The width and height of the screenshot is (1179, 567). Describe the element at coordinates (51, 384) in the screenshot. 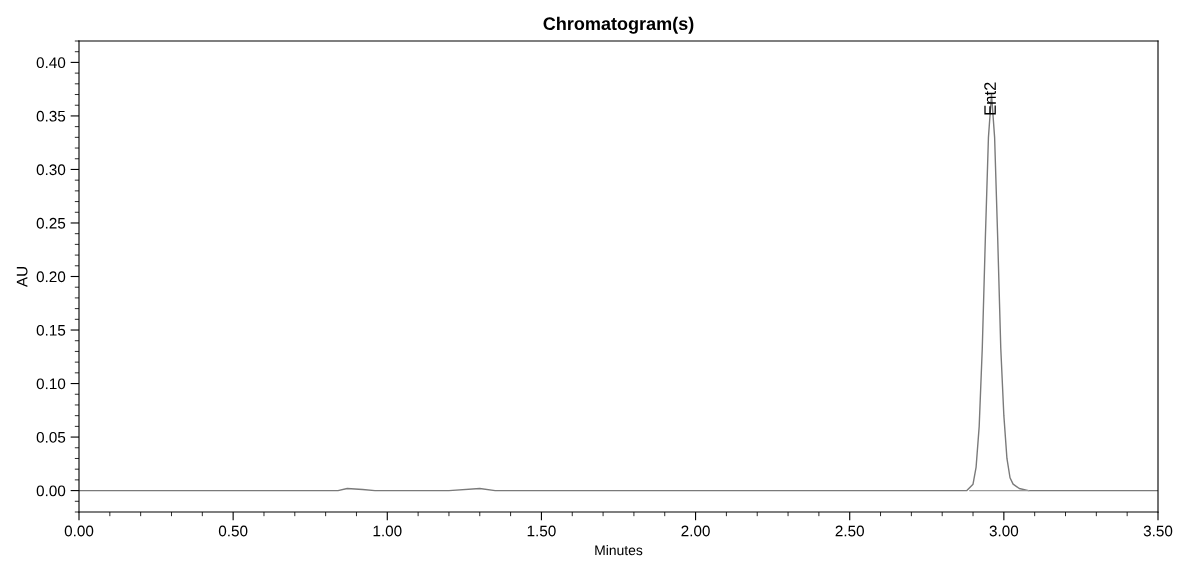

I see `y-tick-label: 0.10` at that location.